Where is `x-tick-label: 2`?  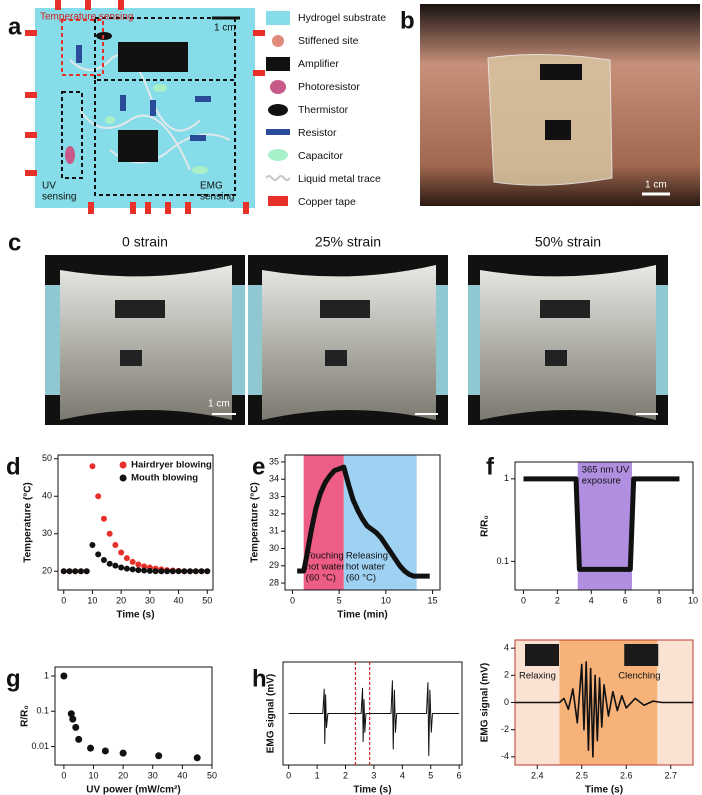 x-tick-label: 2 is located at coordinates (557, 600).